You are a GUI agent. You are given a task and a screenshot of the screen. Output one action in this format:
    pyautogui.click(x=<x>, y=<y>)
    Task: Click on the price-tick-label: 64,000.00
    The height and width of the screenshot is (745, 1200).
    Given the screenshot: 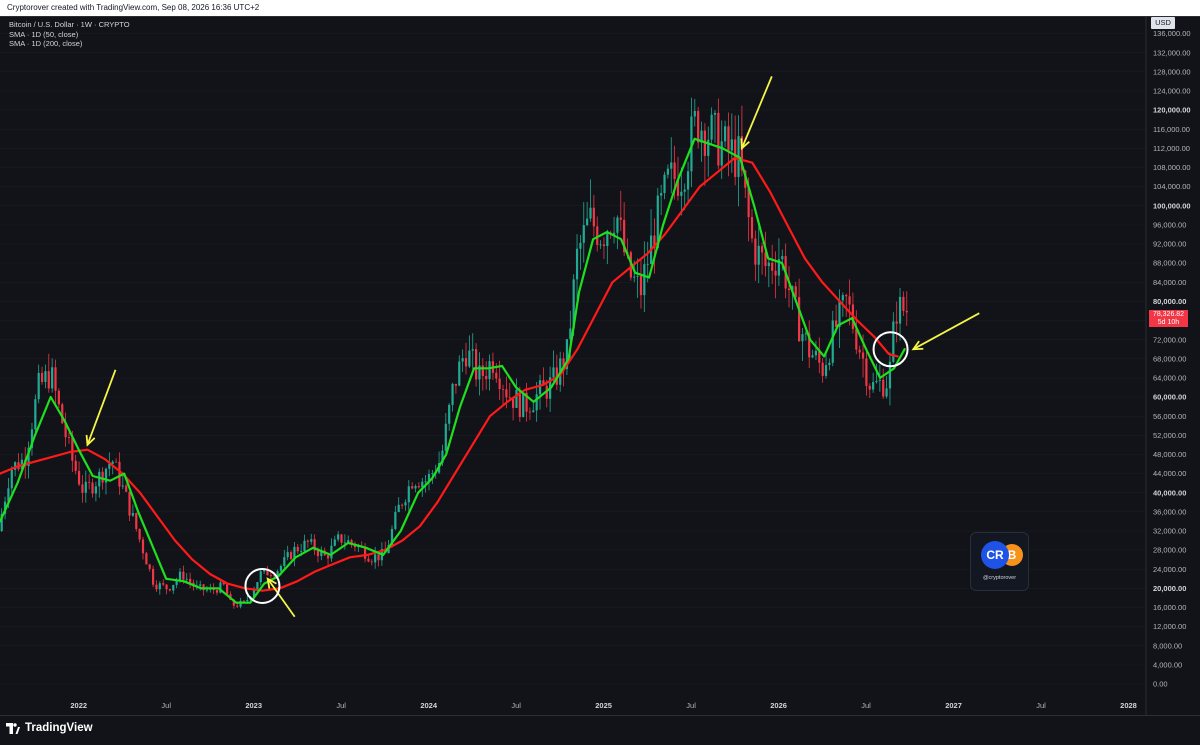 What is the action you would take?
    pyautogui.click(x=1169, y=378)
    